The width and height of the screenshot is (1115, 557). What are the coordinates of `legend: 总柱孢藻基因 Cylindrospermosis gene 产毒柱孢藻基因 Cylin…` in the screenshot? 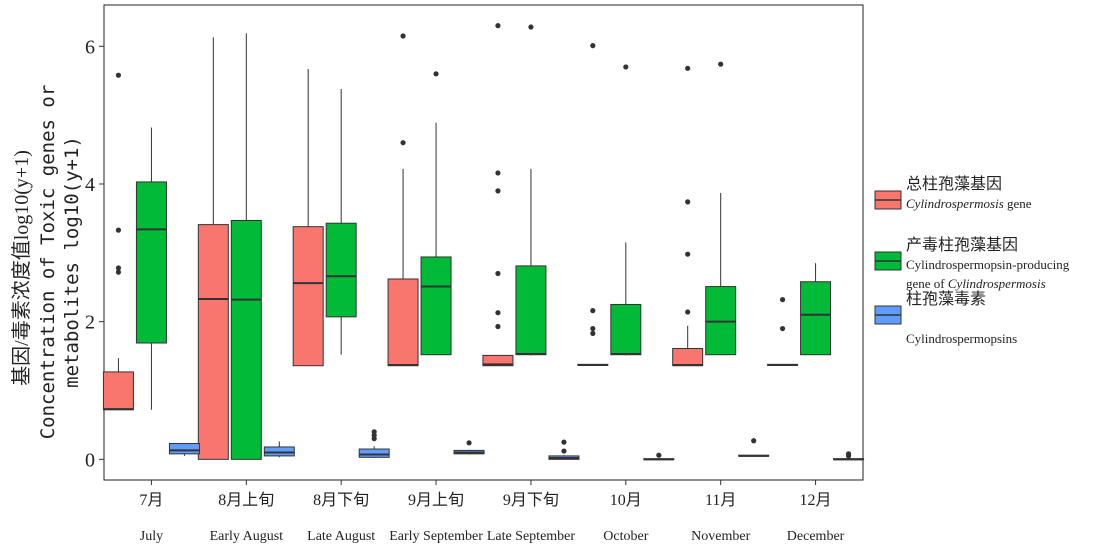 It's located at (972, 260).